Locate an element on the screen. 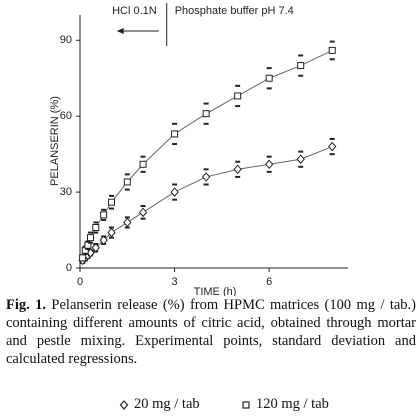 This screenshot has width=420, height=418. y-axis-title: PELANSERIN (%) is located at coordinates (55, 141).